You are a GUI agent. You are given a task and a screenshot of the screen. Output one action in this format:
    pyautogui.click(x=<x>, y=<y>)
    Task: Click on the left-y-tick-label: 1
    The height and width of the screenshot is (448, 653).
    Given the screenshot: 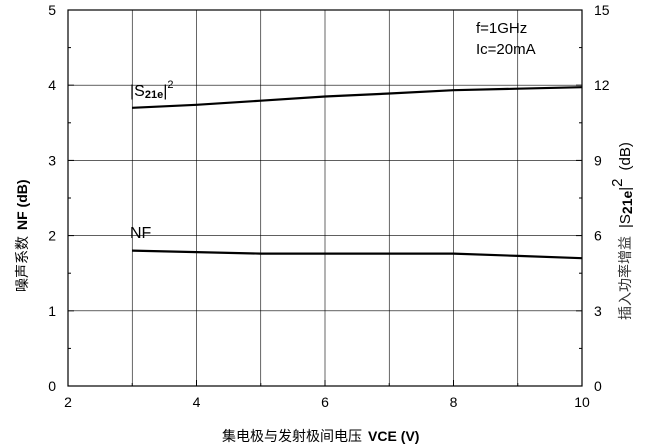 What is the action you would take?
    pyautogui.click(x=52, y=311)
    